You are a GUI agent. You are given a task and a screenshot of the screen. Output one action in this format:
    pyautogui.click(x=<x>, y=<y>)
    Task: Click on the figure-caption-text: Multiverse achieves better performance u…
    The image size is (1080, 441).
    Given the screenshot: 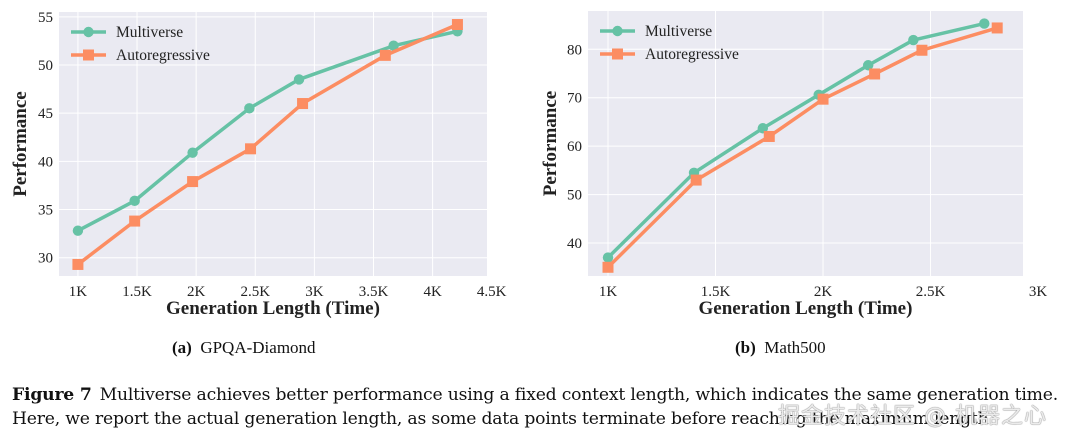 What is the action you would take?
    pyautogui.click(x=535, y=407)
    